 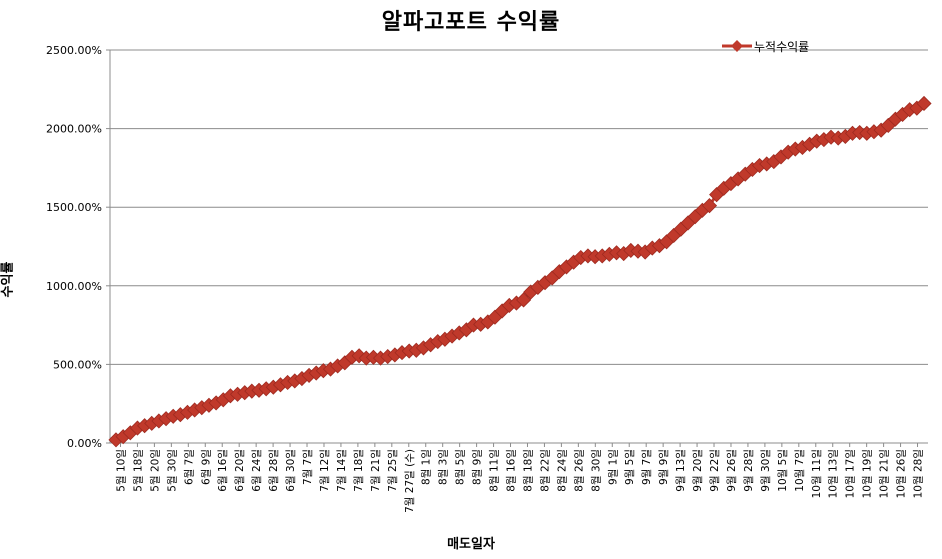 What do you see at coordinates (290, 470) in the screenshot?
I see `x-tick-label: 6월 30일` at bounding box center [290, 470].